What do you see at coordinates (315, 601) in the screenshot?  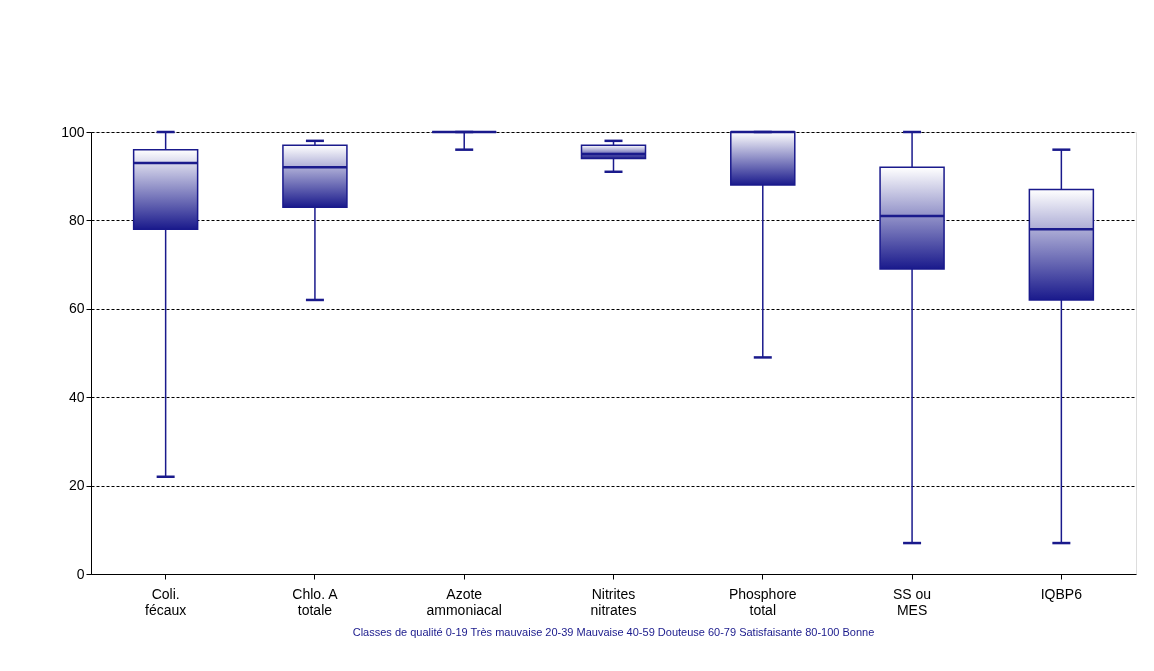 I see `x-tick-label: Chlo. A totale` at bounding box center [315, 601].